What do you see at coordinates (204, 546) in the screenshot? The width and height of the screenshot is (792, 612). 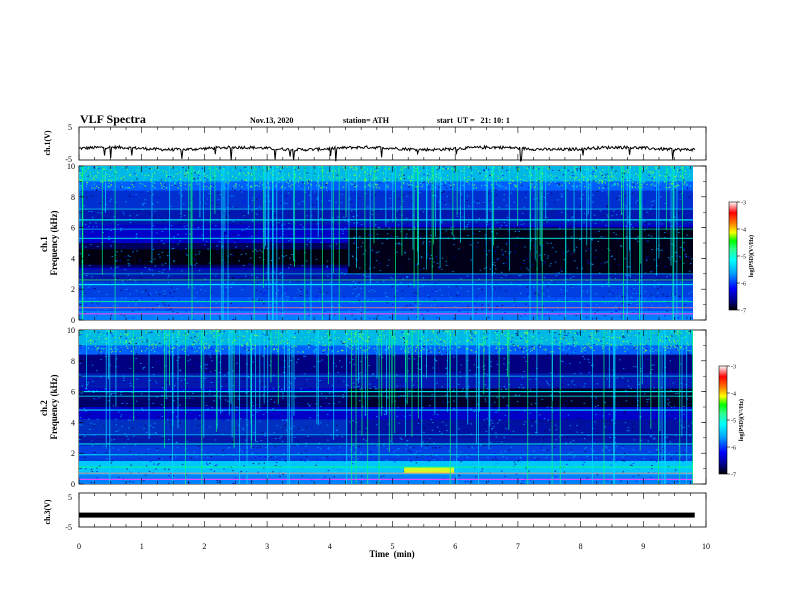 I see `x-tick-label: 2` at bounding box center [204, 546].